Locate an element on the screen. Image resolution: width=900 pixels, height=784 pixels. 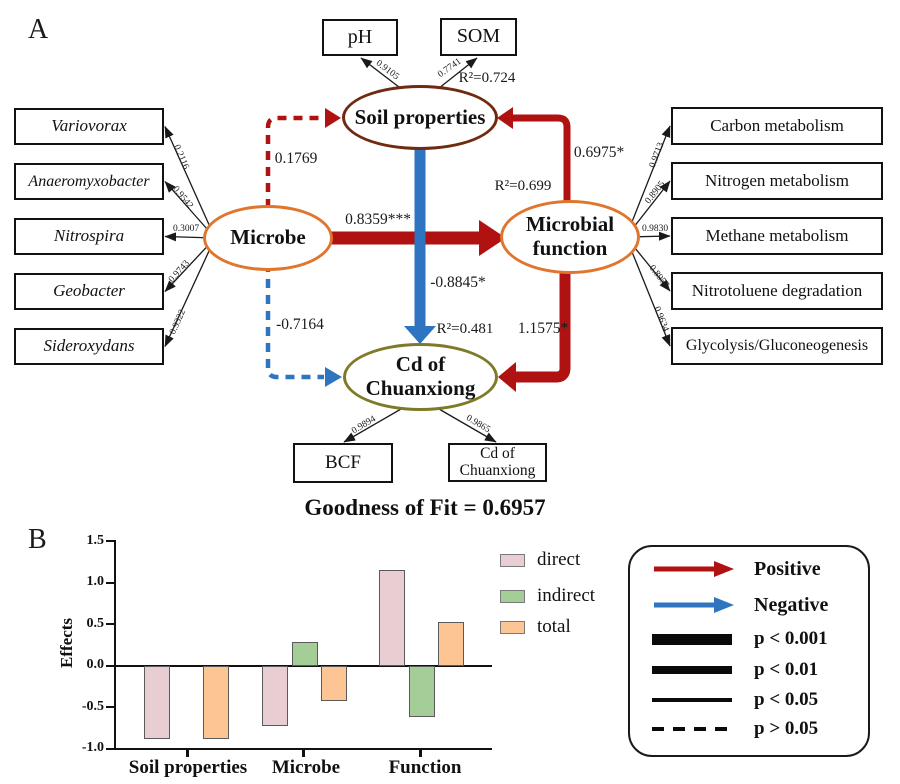
indicator-box-glycolysis: Glycolysis/Gluconeogenesis is located at coordinates (777, 346).